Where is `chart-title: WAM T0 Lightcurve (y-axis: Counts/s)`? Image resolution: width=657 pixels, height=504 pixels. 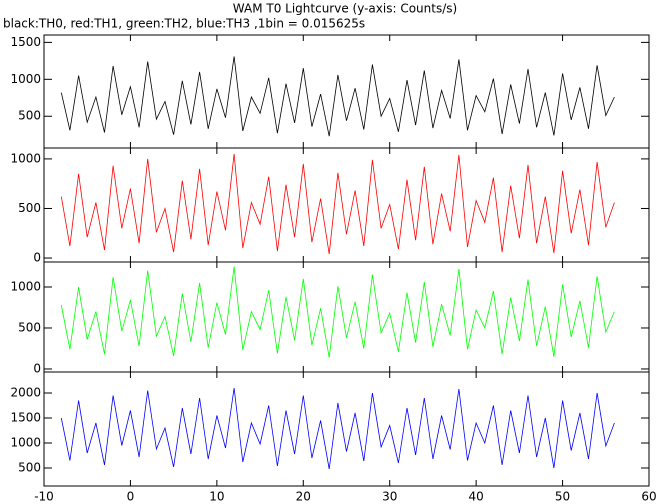 chart-title: WAM T0 Lightcurve (y-axis: Counts/s) is located at coordinates (345, 9).